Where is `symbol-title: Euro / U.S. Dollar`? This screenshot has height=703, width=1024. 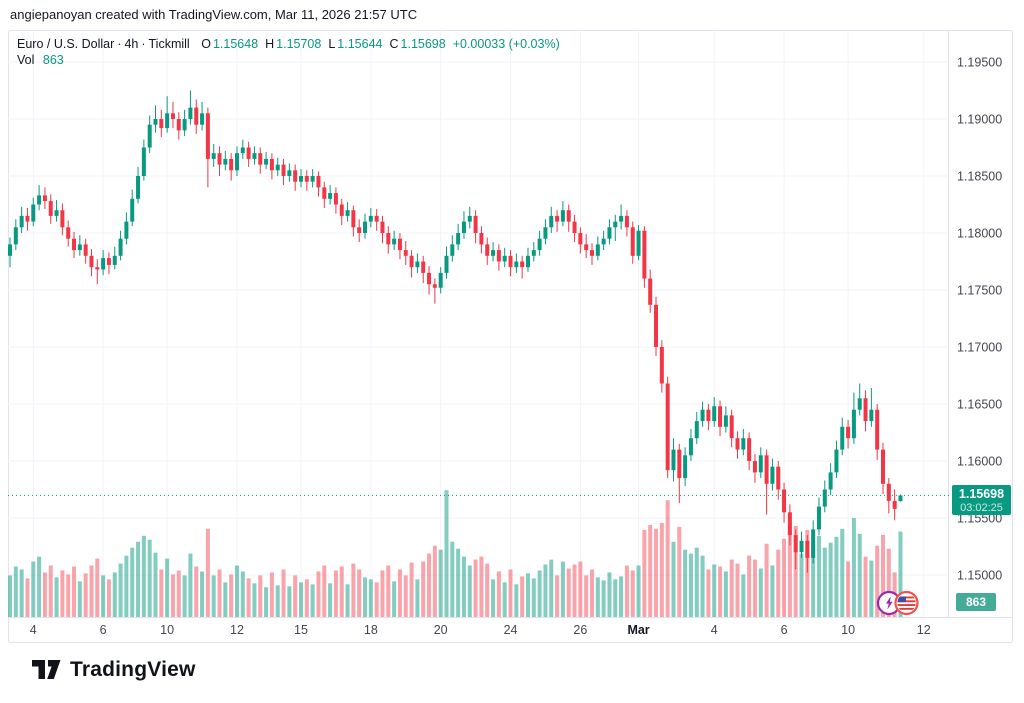 symbol-title: Euro / U.S. Dollar is located at coordinates (66, 44).